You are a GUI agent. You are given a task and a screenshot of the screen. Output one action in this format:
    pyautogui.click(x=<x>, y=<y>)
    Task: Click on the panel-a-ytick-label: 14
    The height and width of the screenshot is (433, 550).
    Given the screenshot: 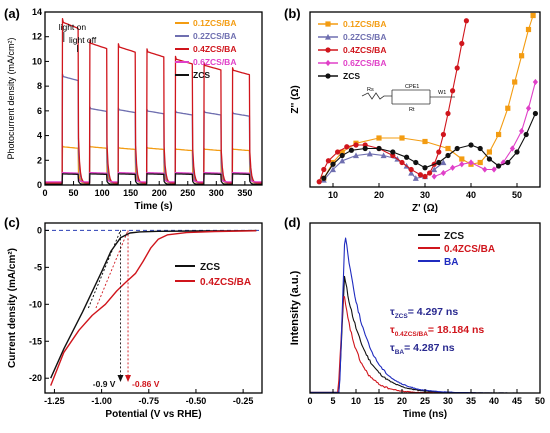 What is the action you would take?
    pyautogui.click(x=37, y=12)
    